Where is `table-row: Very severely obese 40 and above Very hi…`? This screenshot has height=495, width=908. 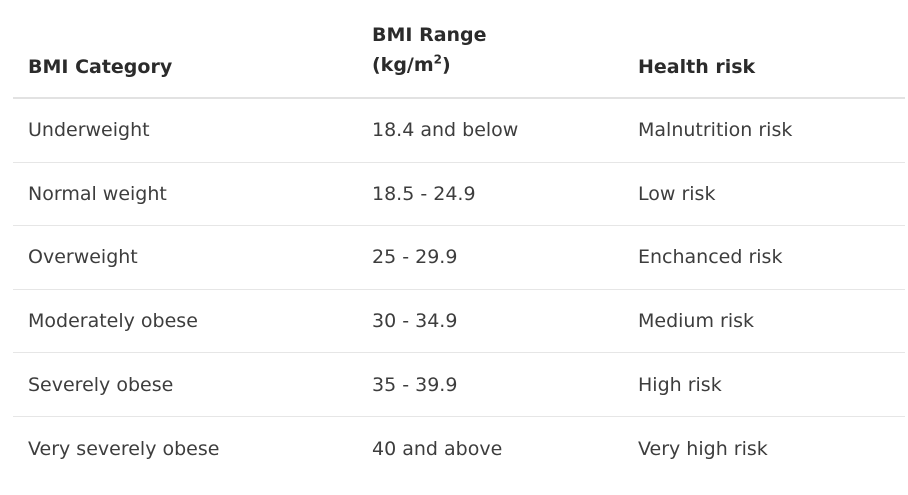
table-row: Very severely obese 40 and above Very hi… is located at coordinates (459, 449).